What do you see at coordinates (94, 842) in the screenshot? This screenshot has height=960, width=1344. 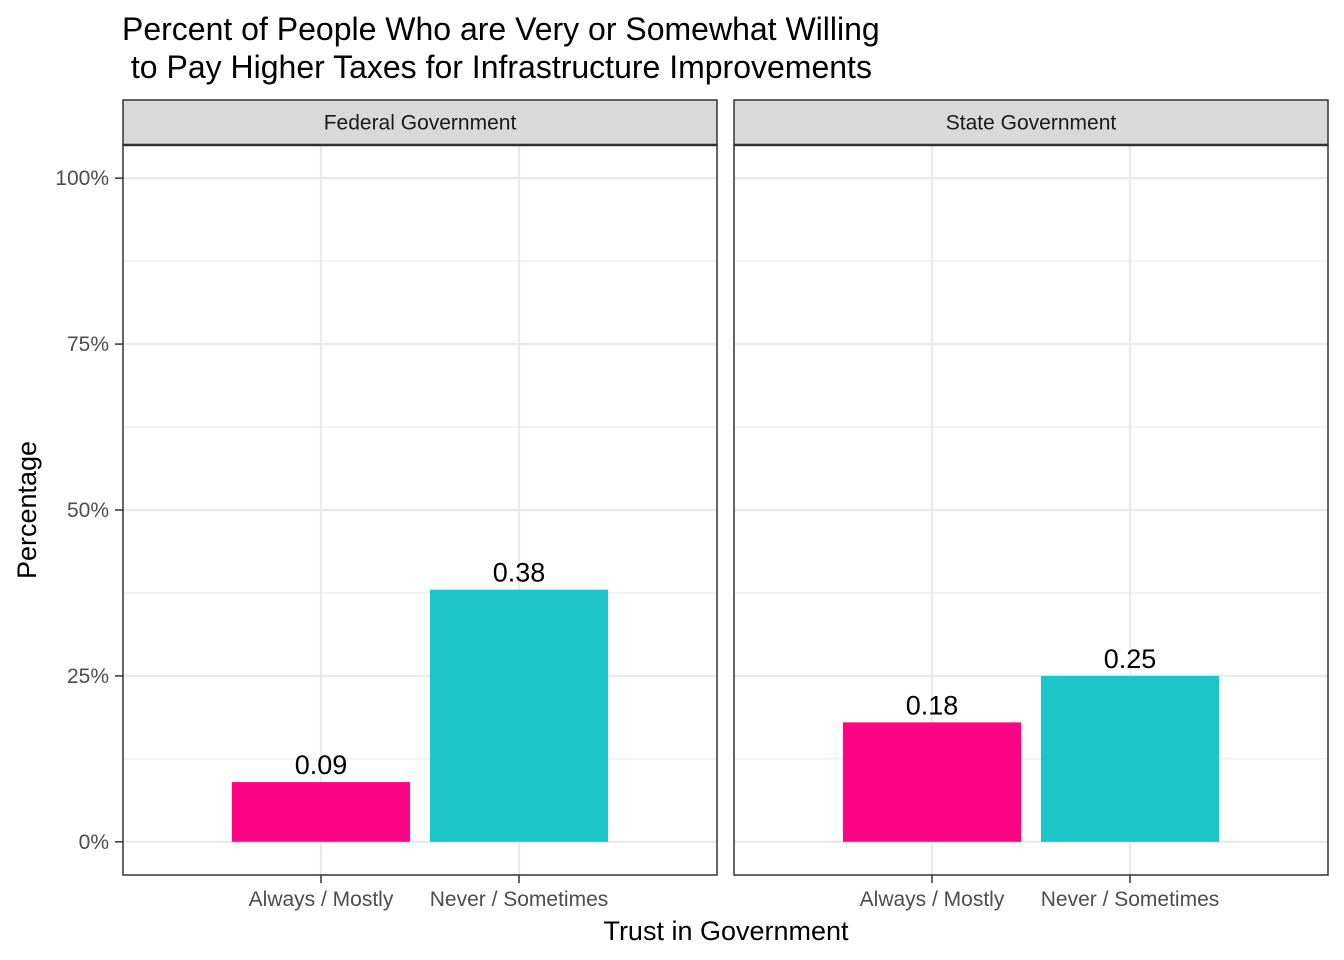 I see `y-tick-label: 0%` at bounding box center [94, 842].